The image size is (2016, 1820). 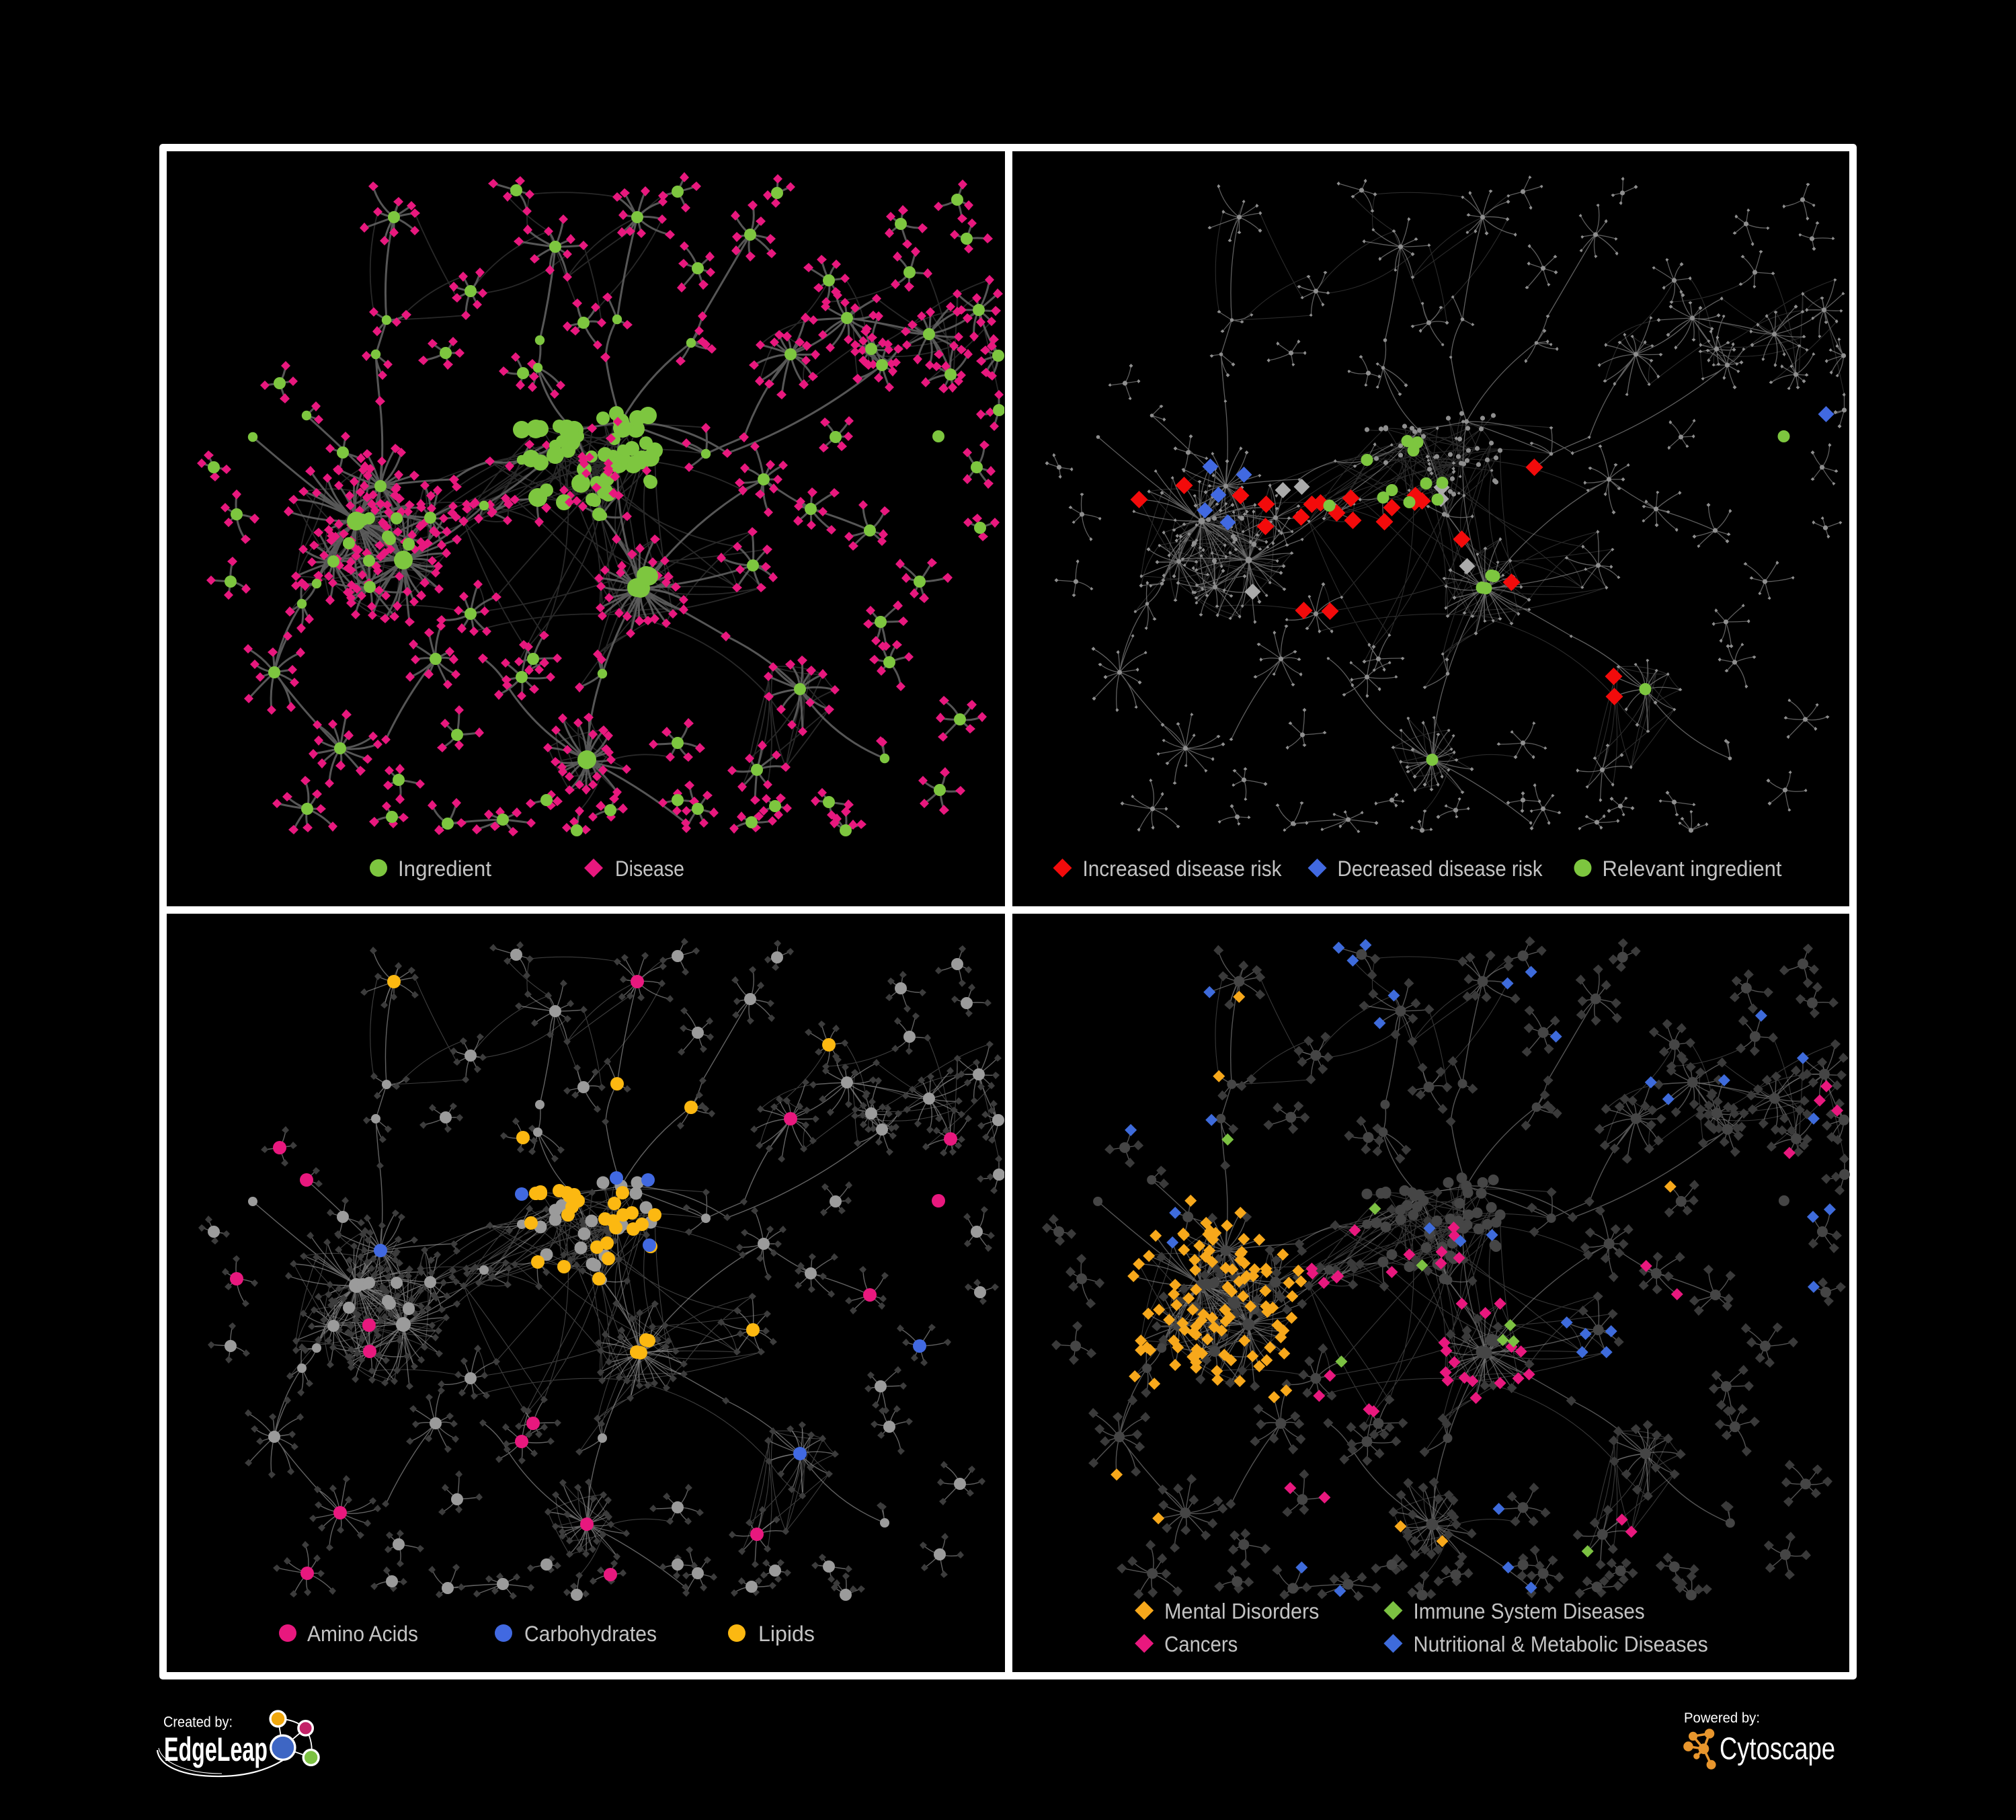 What do you see at coordinates (786, 1634) in the screenshot?
I see `svg-text: Lipids` at bounding box center [786, 1634].